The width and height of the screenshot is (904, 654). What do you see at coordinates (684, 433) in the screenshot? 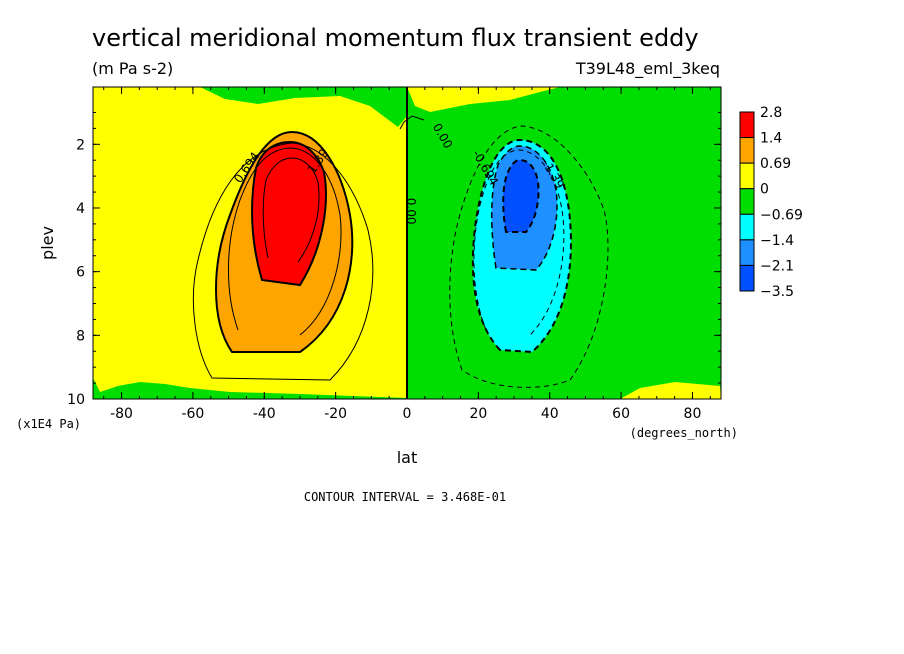
I see `x-axis-units: (degrees_north)` at bounding box center [684, 433].